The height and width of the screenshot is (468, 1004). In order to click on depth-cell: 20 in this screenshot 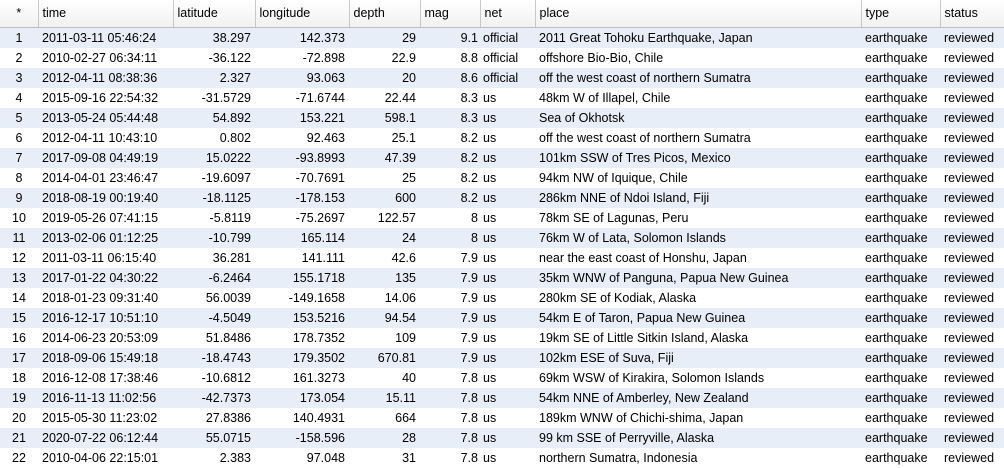, I will do `click(384, 78)`.